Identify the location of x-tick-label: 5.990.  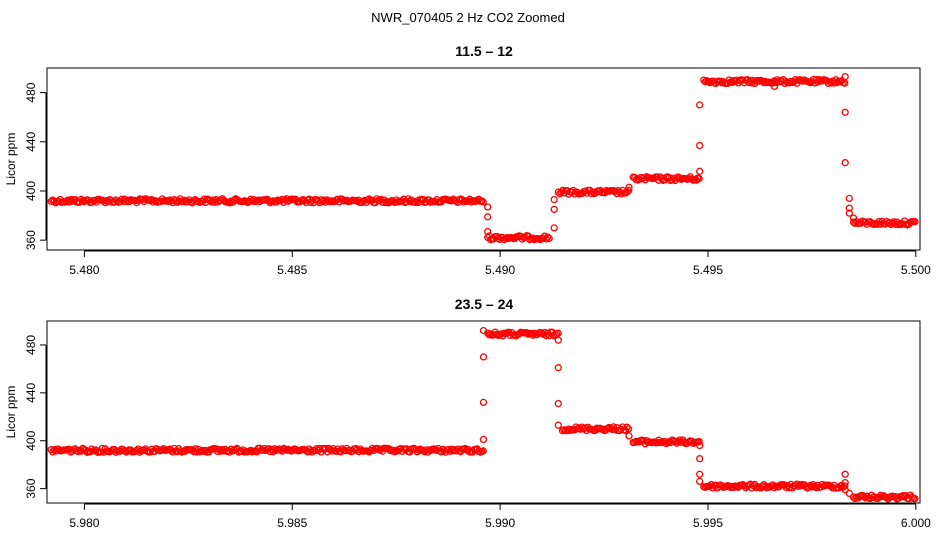
(500, 523).